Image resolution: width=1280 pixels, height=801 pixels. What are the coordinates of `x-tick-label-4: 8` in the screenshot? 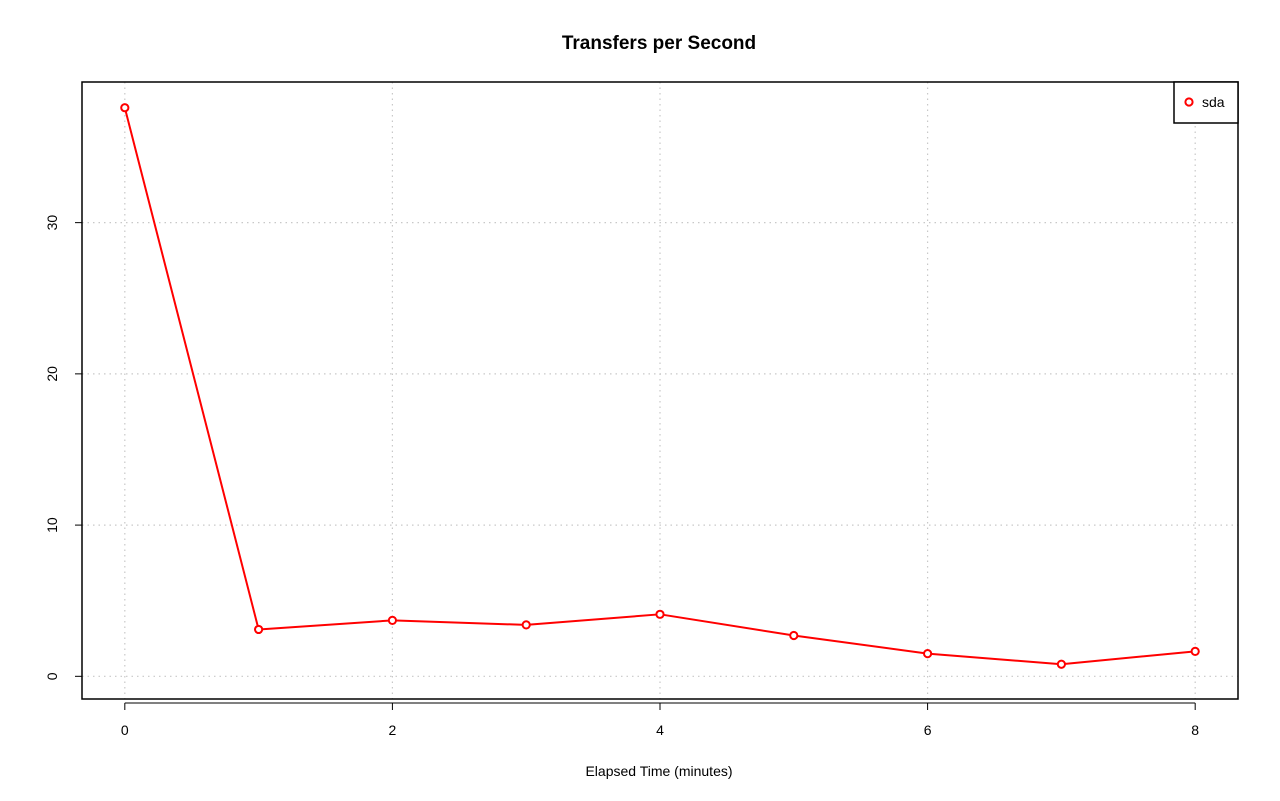 It's located at (1195, 730).